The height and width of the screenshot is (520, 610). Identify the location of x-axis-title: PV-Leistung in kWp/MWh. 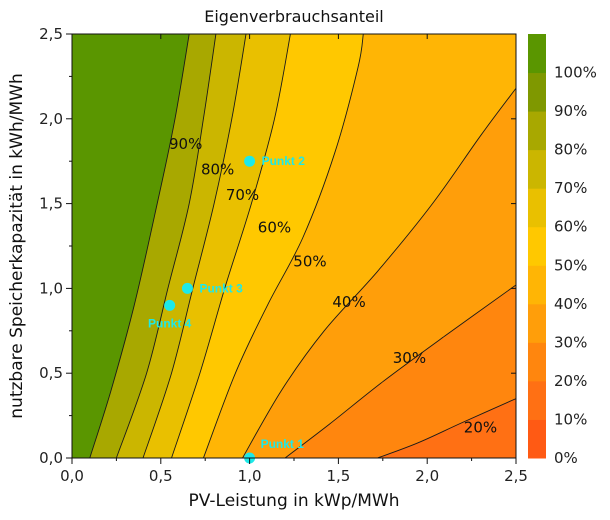
(294, 501).